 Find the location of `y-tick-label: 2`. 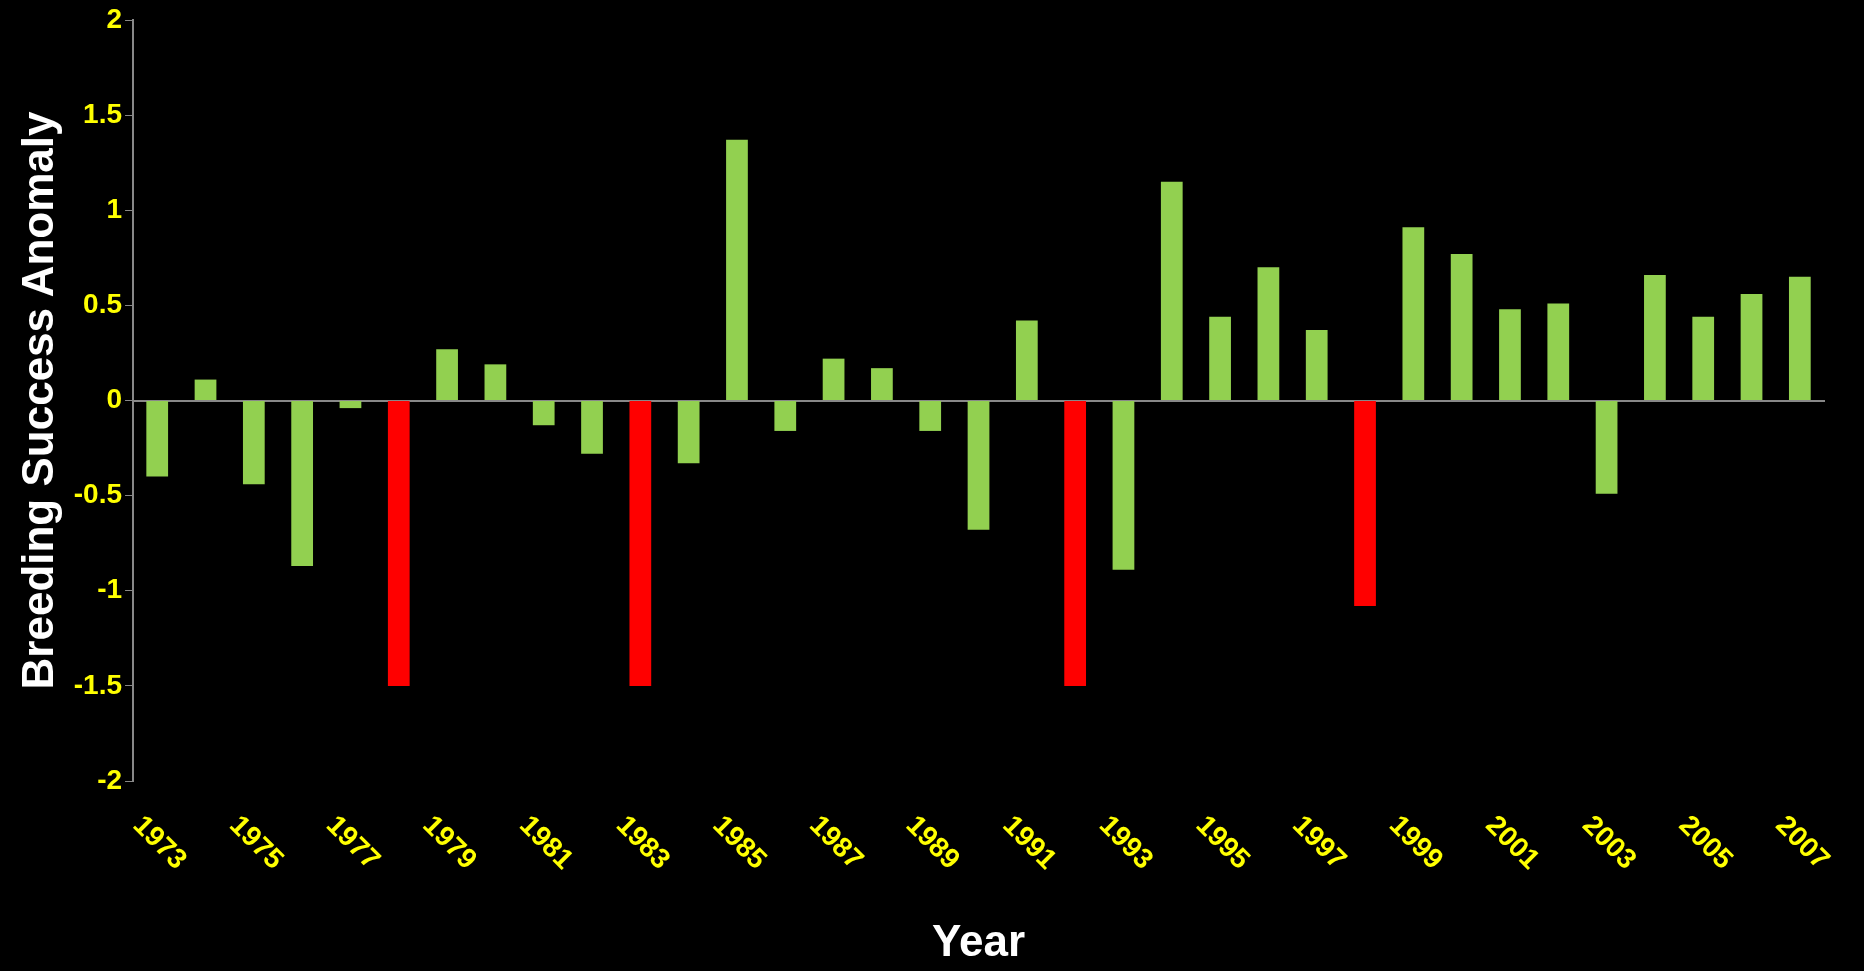

y-tick-label: 2 is located at coordinates (114, 18).